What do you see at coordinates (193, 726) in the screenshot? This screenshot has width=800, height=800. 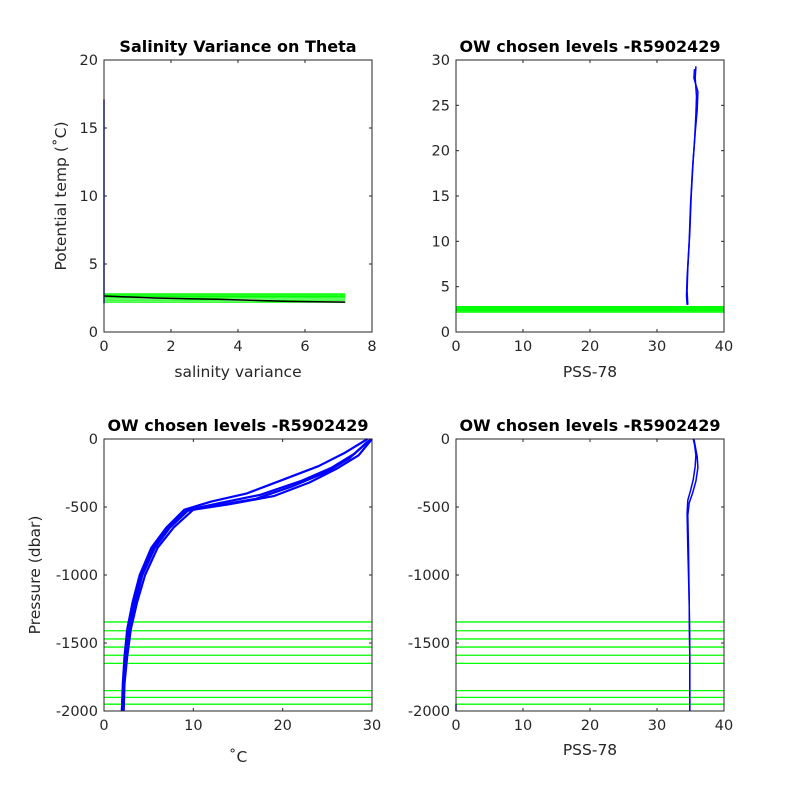 I see `panel-3-xtick-label: 10` at bounding box center [193, 726].